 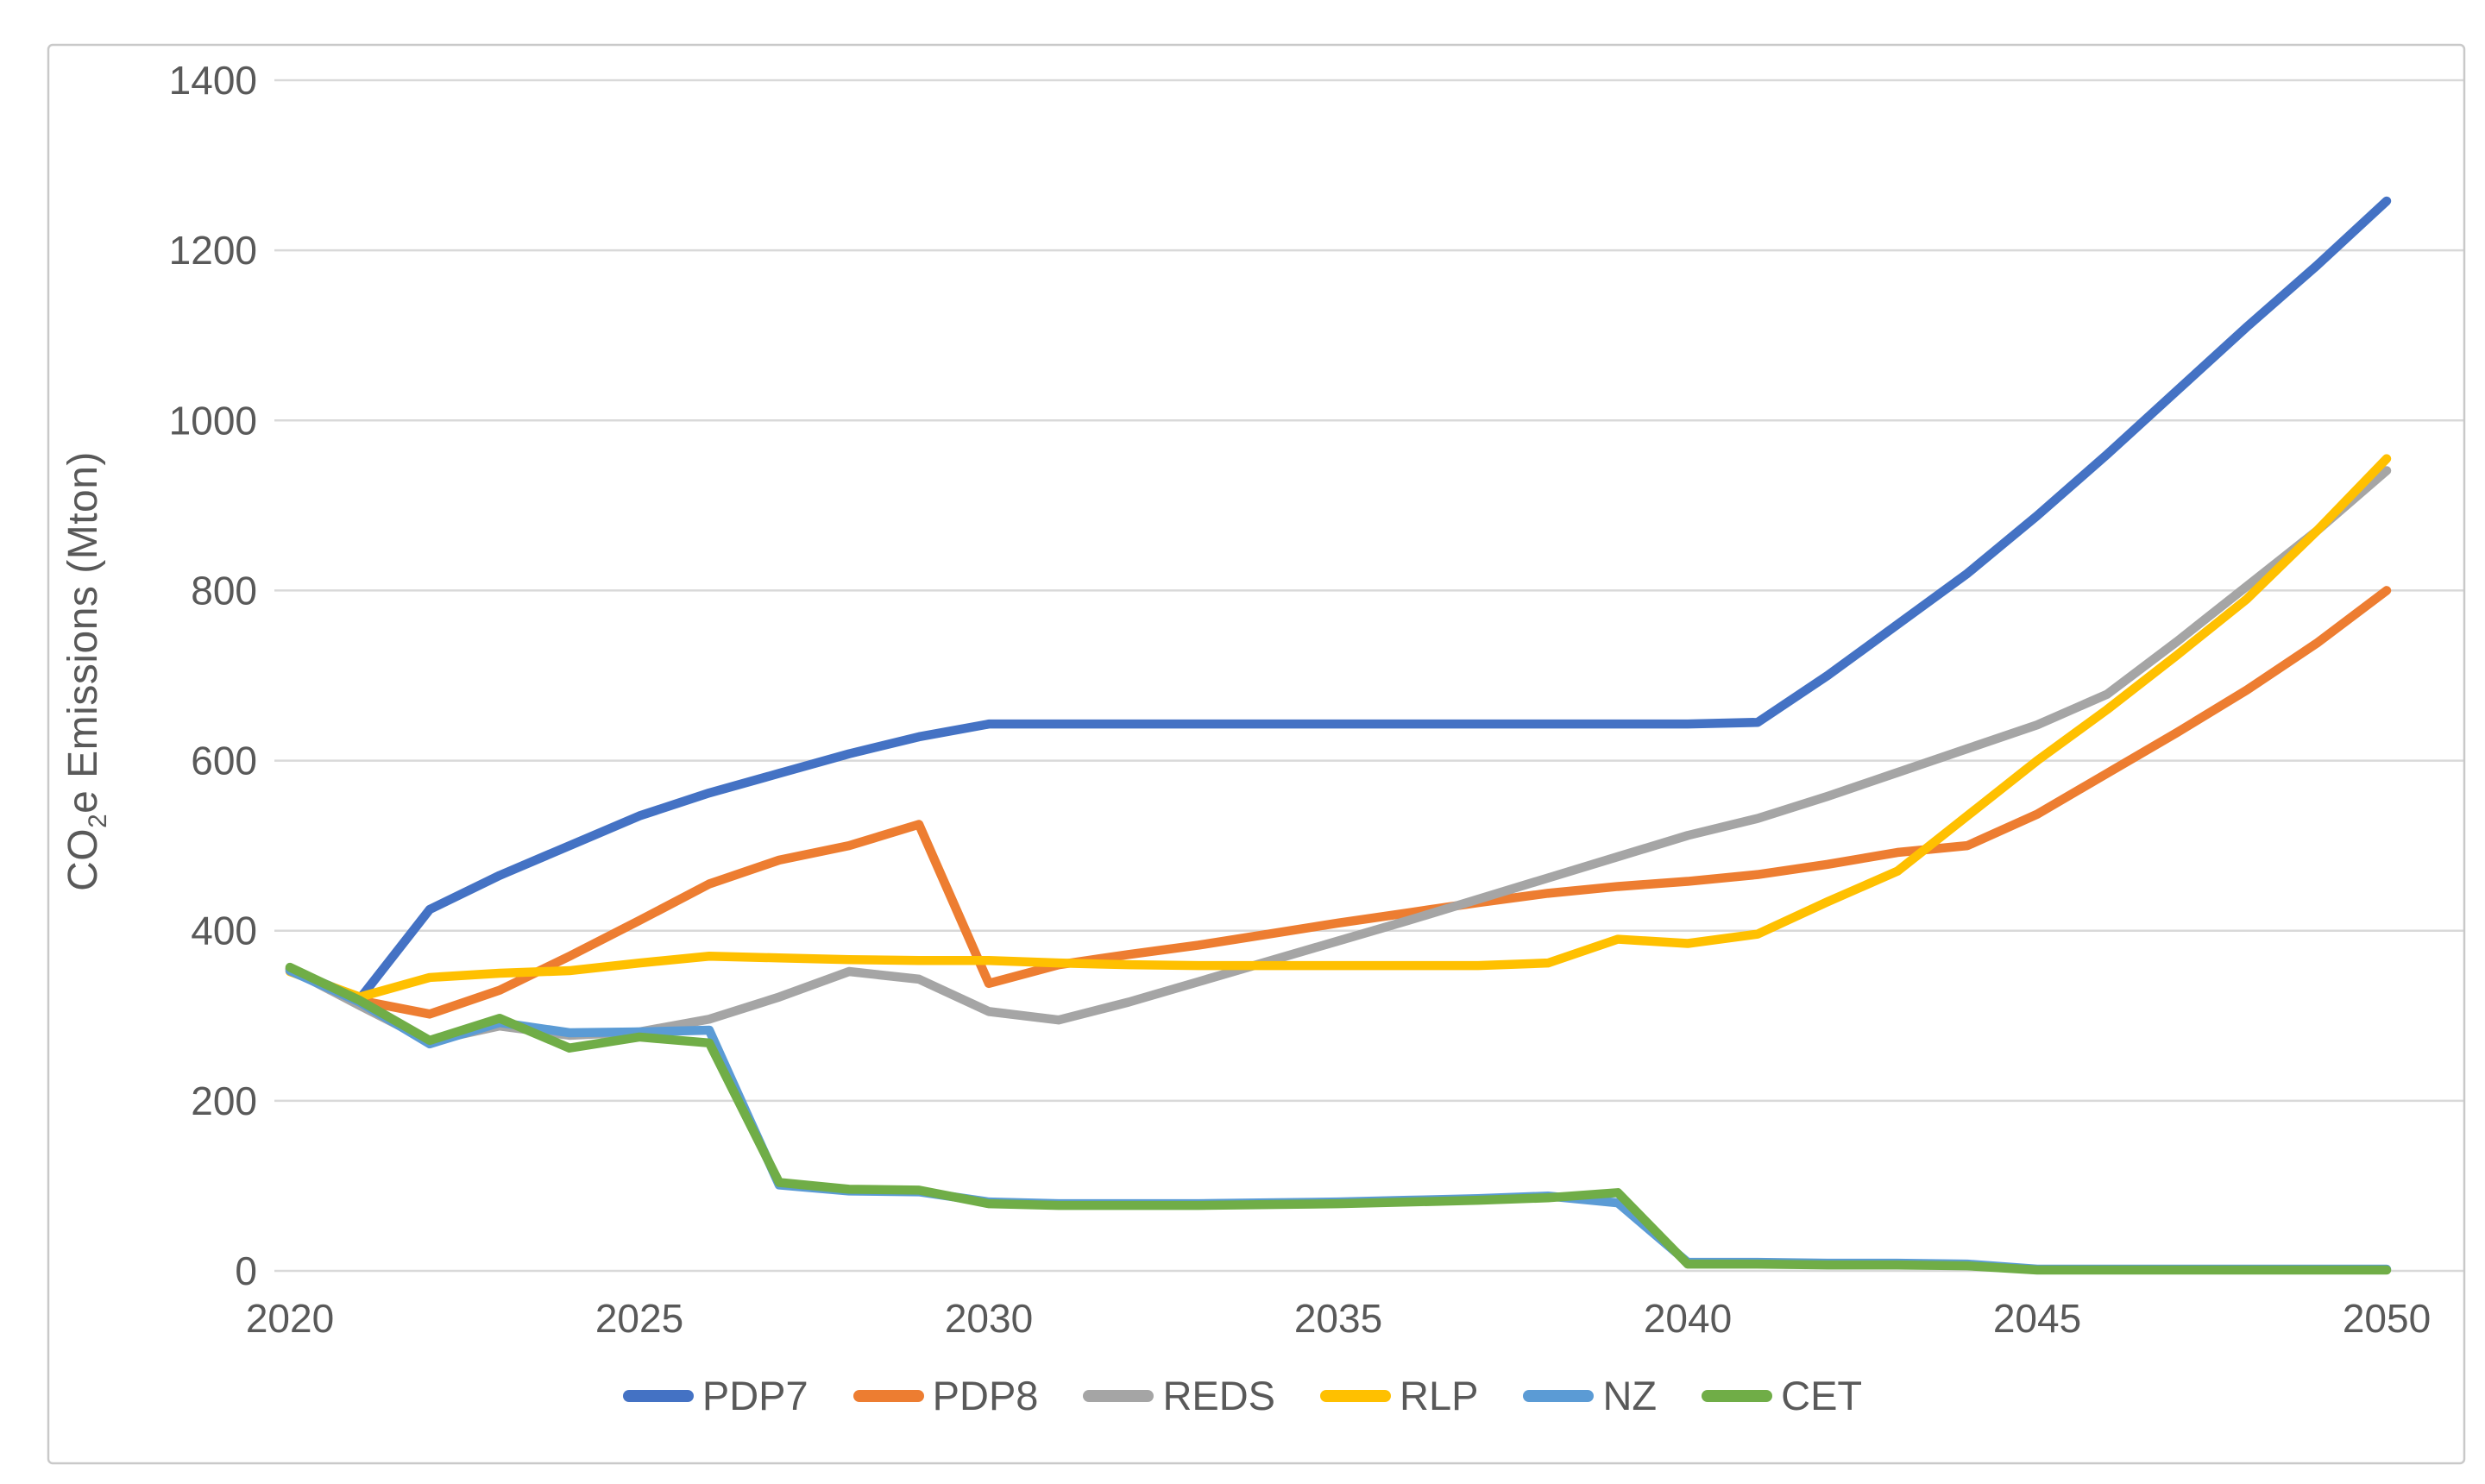 I want to click on legend-item-nz: NZ, so click(x=1590, y=1395).